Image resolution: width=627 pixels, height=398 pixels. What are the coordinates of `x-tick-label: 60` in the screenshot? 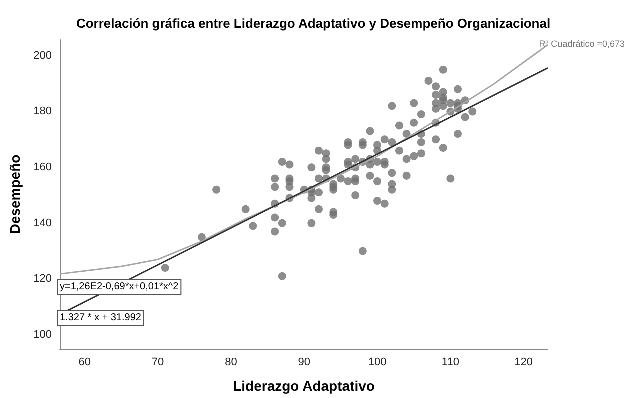 It's located at (84, 362).